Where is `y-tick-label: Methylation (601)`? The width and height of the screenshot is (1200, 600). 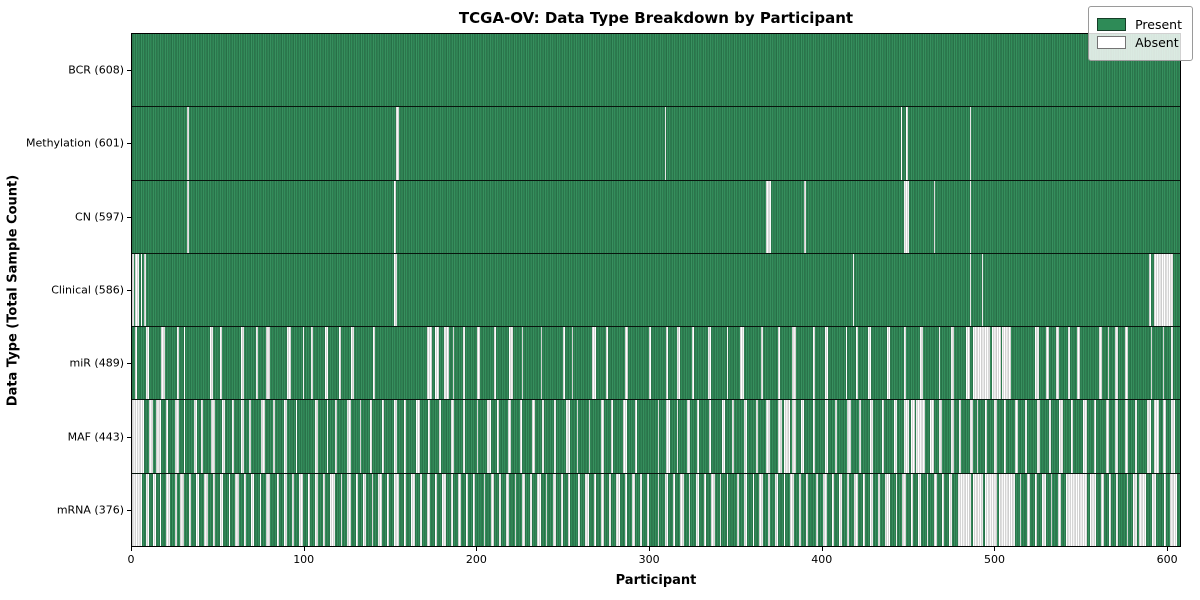 y-tick-label: Methylation (601) is located at coordinates (75, 143).